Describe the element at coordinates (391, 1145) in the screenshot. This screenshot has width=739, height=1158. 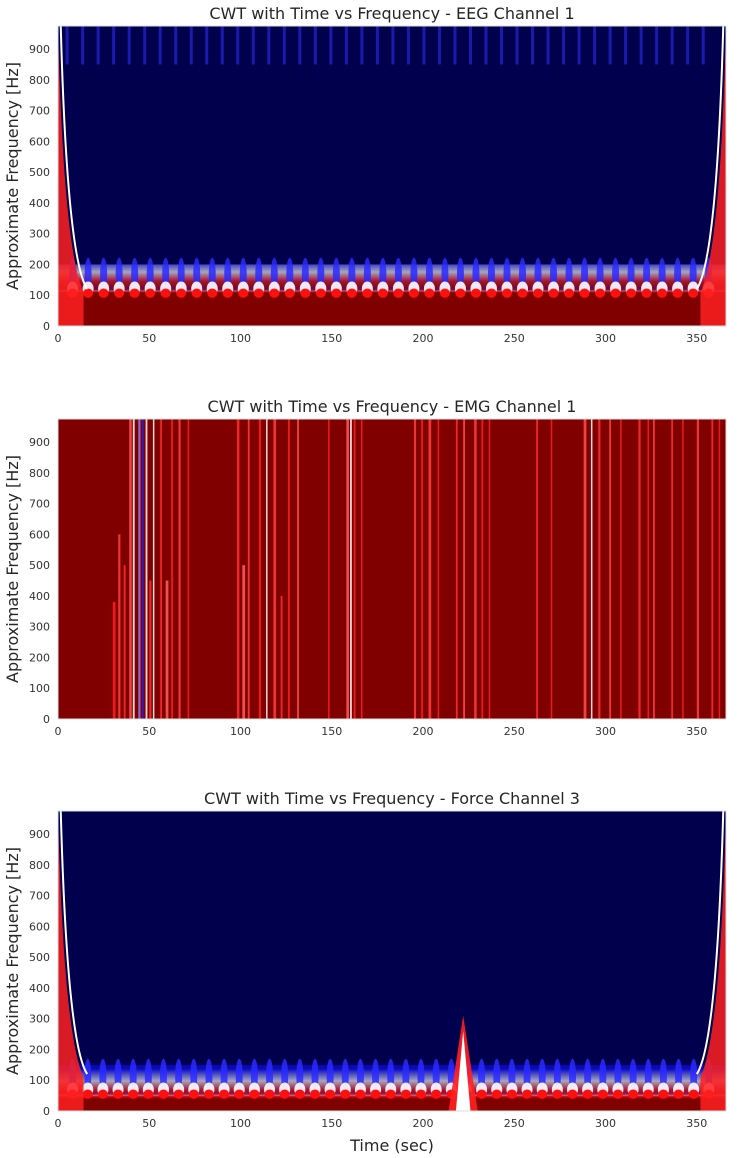
I see `x-axis-label: Time (sec)` at that location.